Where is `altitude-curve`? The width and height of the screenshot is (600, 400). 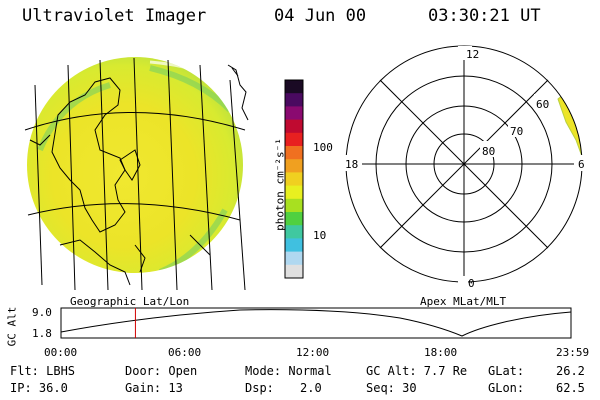
altitude-curve is located at coordinates (316, 323).